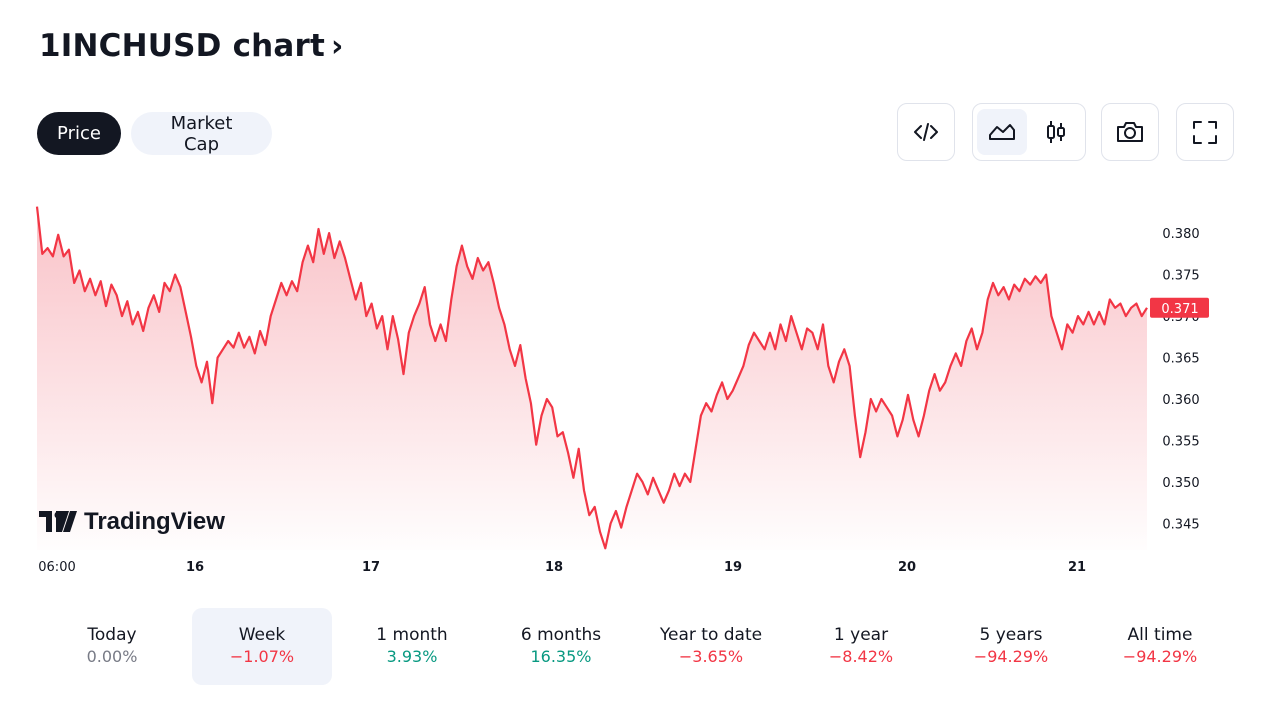 This screenshot has height=720, width=1280. What do you see at coordinates (337, 46) in the screenshot?
I see `chevron-right-icon: ›` at bounding box center [337, 46].